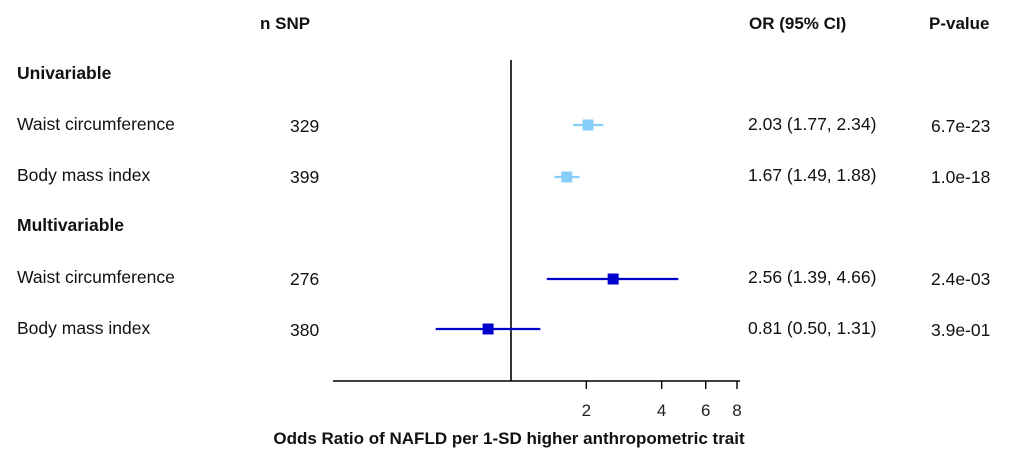 This screenshot has height=455, width=1018. What do you see at coordinates (961, 177) in the screenshot?
I see `row-pvalue: 1.0e-18` at bounding box center [961, 177].